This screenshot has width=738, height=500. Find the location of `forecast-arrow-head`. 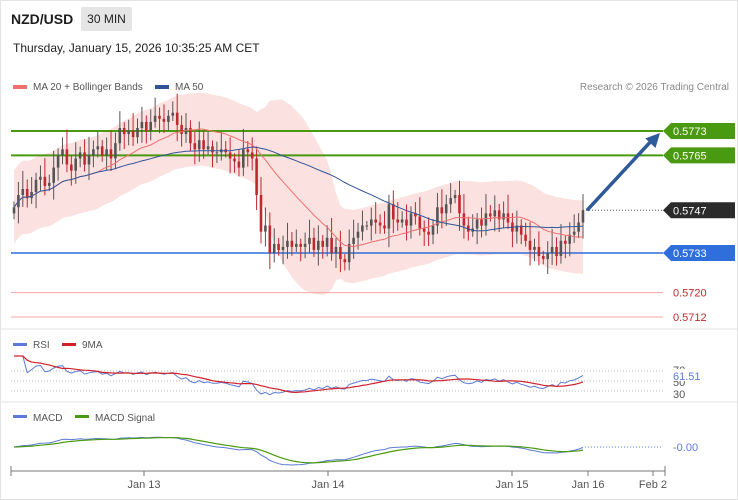

forecast-arrow-head is located at coordinates (652, 140).